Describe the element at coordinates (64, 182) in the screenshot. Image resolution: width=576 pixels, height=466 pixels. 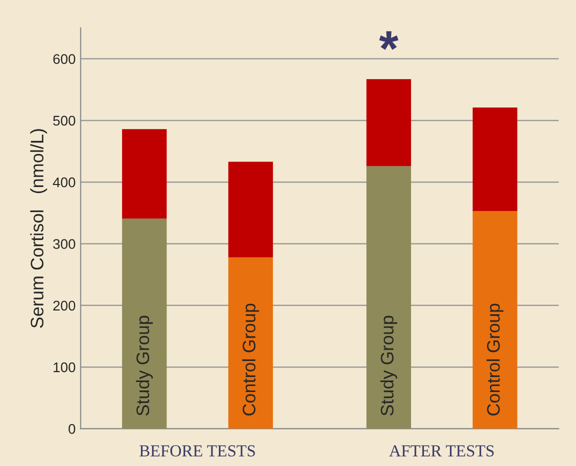
I see `y-tick-label: 400` at that location.